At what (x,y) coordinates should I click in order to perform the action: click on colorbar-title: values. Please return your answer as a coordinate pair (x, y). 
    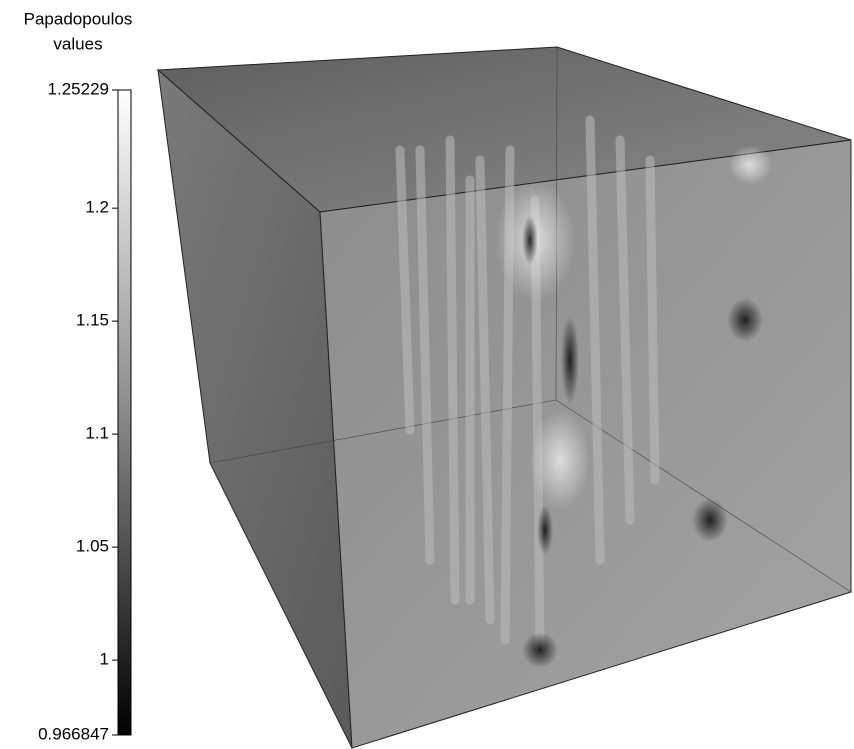
    Looking at the image, I should click on (77, 43).